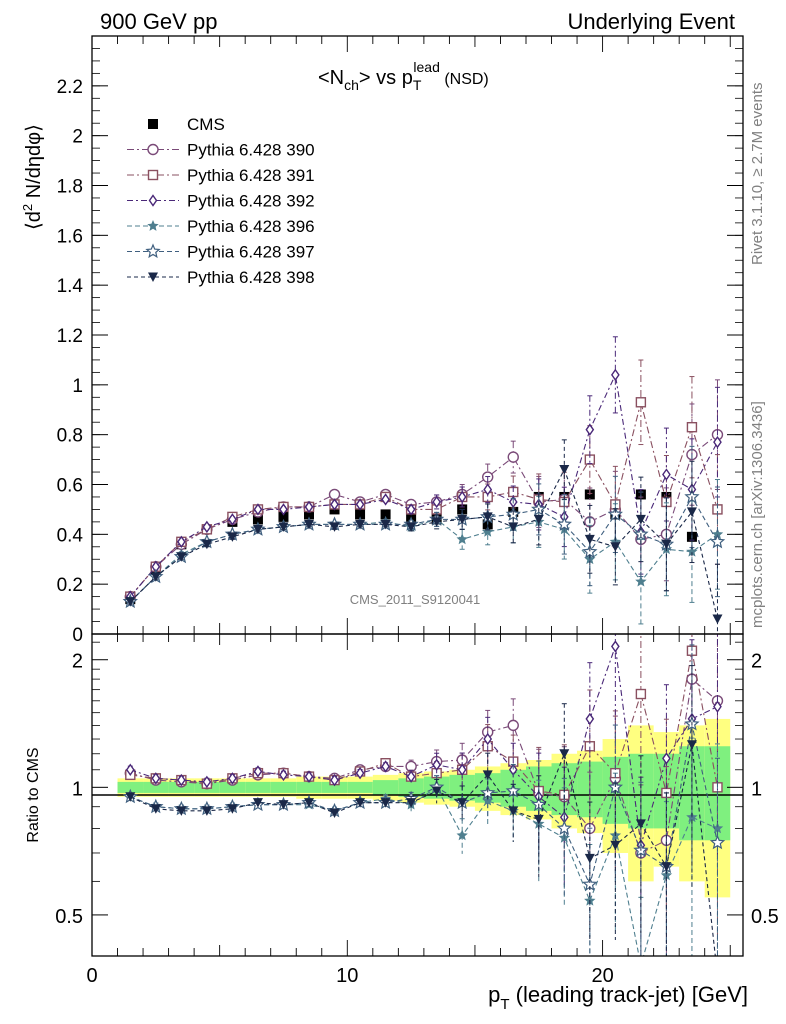  I want to click on legend-label: Pythia 6.428 390, so click(251, 150).